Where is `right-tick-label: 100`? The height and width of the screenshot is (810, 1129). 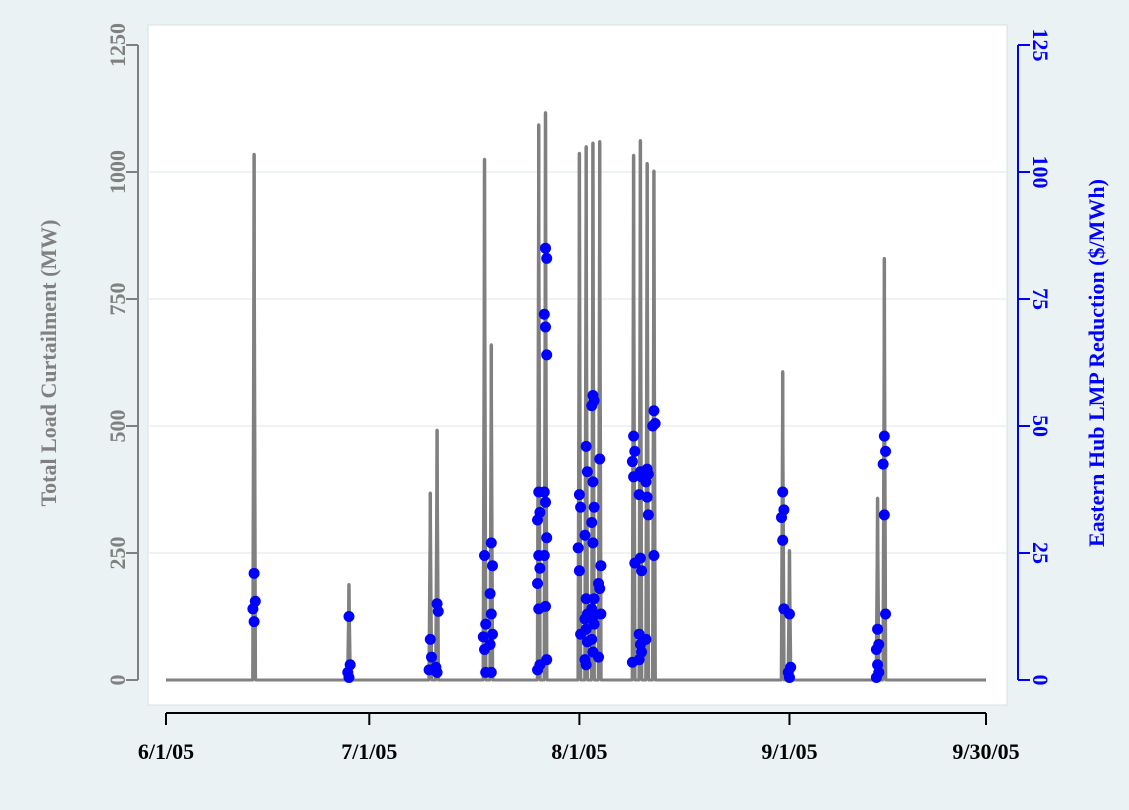 right-tick-label: 100 is located at coordinates (1040, 172).